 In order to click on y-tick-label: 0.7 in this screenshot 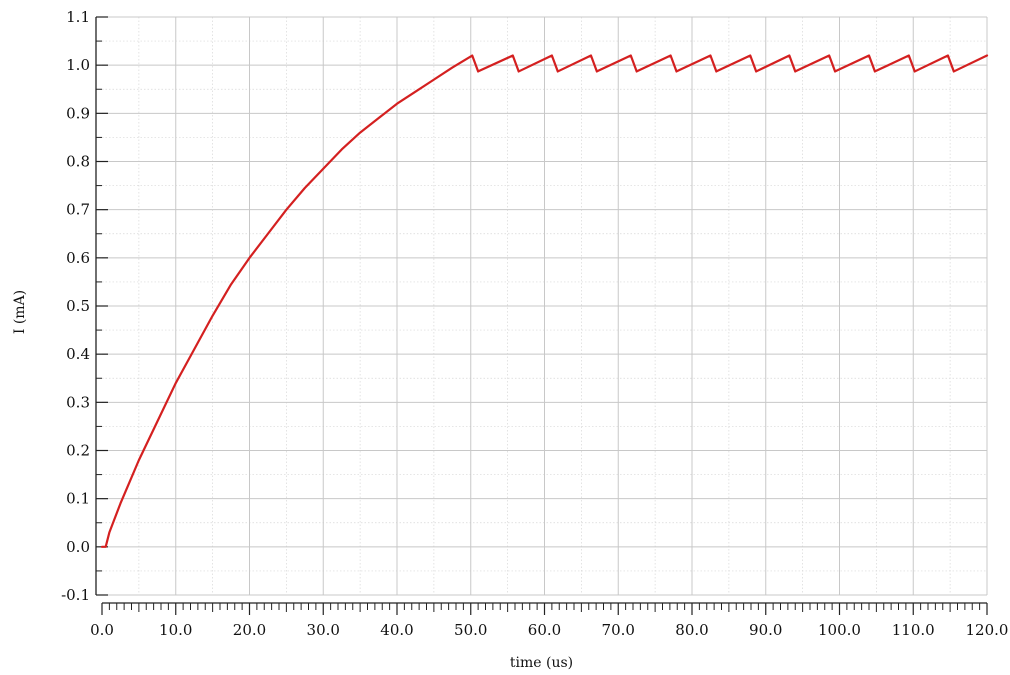, I will do `click(78, 210)`.